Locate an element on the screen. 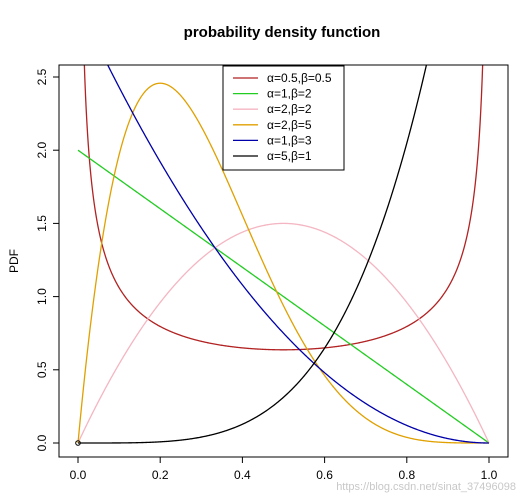 This screenshot has width=528, height=498. legend-label-3: α=2,β=2 is located at coordinates (289, 109).